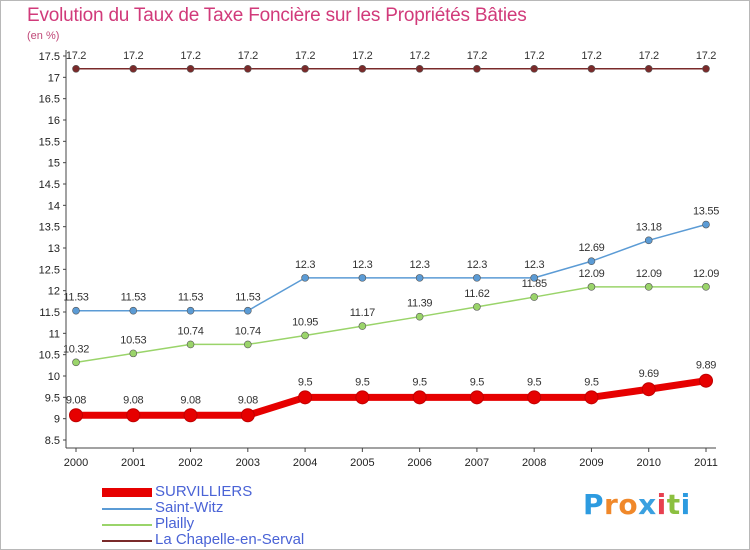 The image size is (750, 550). I want to click on brand-letter: r, so click(611, 504).